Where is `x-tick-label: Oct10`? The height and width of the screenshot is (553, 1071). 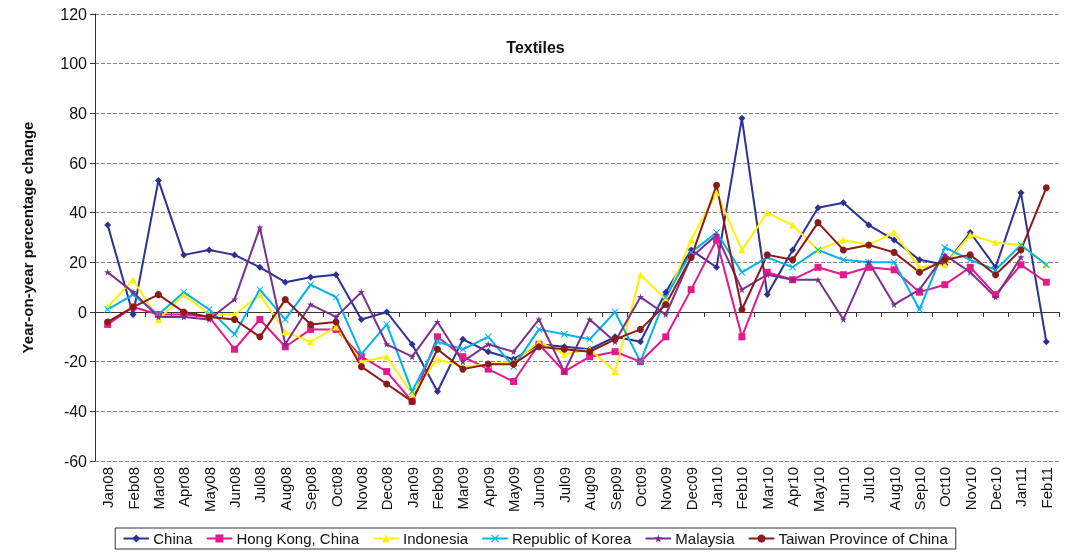
x-tick-label: Oct10 is located at coordinates (945, 487).